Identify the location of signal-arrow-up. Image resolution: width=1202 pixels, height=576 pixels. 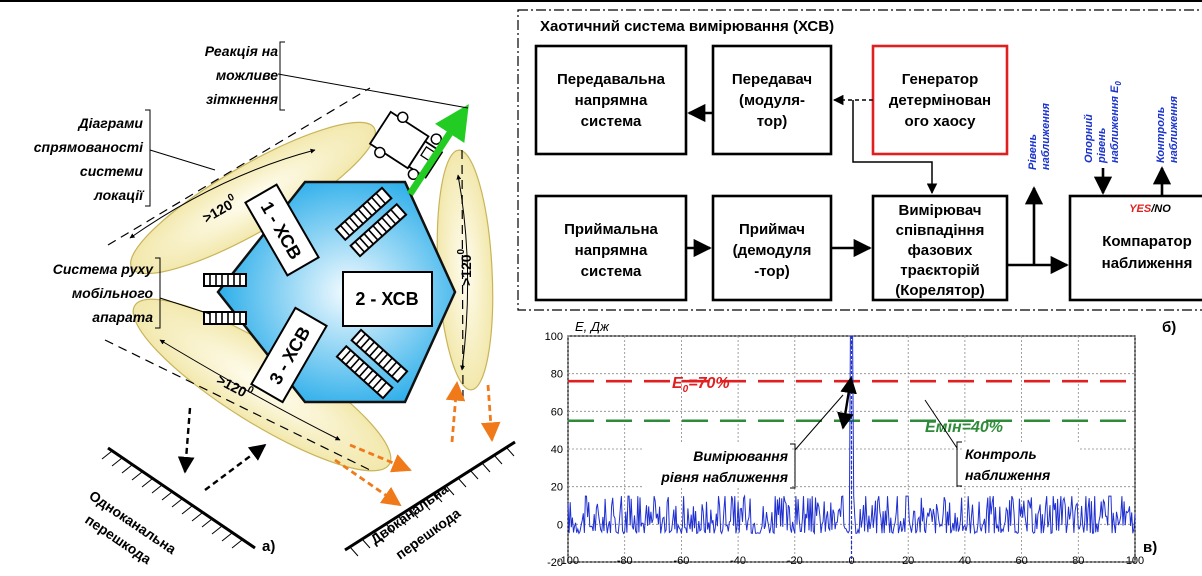
(235, 467).